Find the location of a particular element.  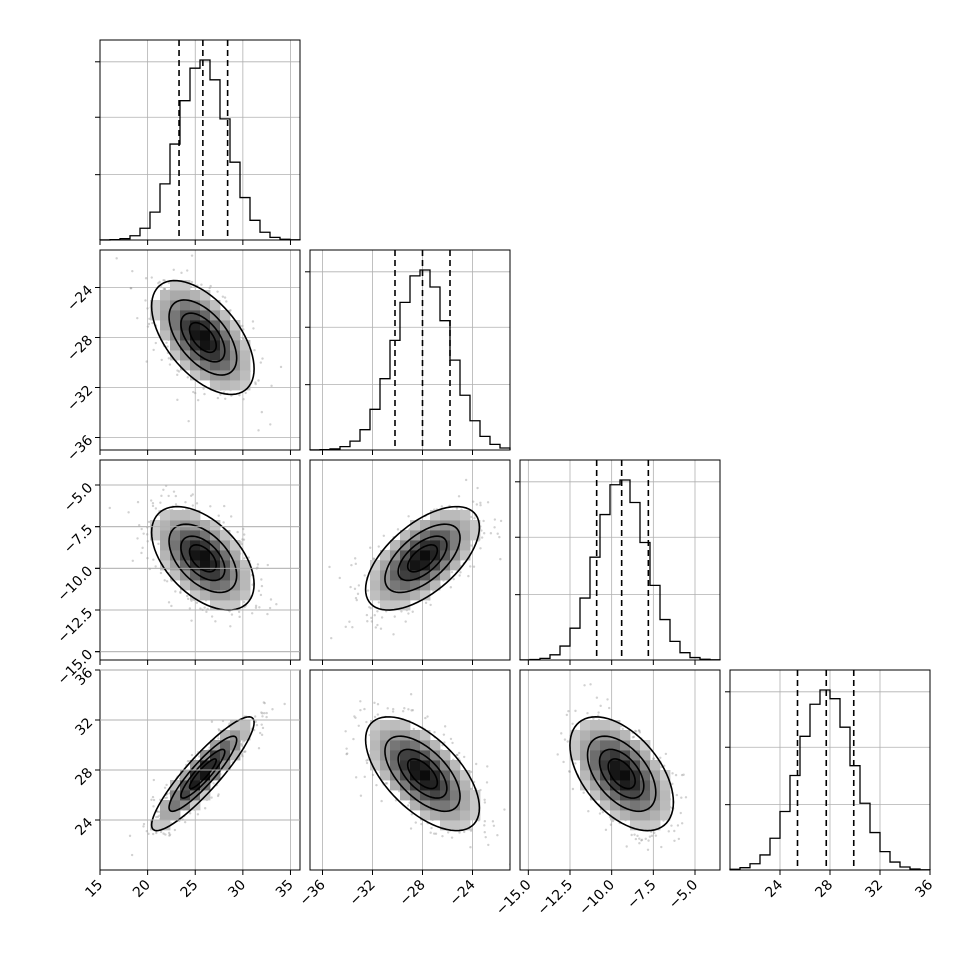

x-tick-label: −36 is located at coordinates (313, 893).